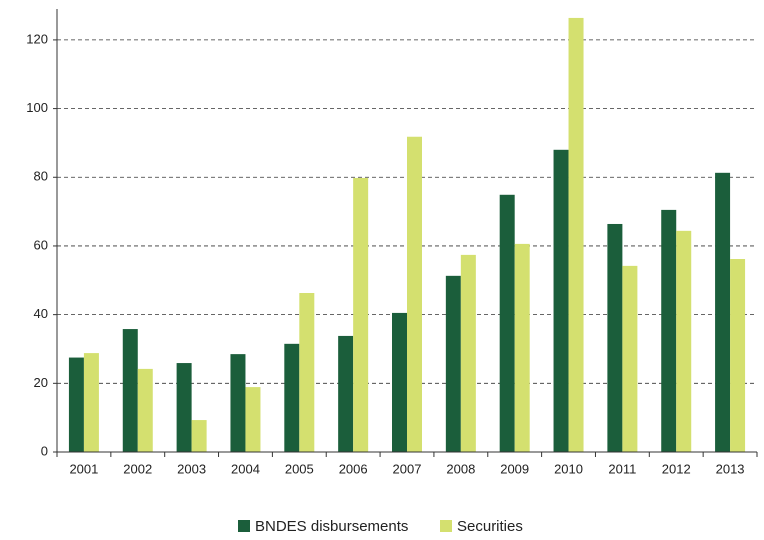 This screenshot has height=540, width=764. Describe the element at coordinates (44, 450) in the screenshot. I see `y-tick-label: 0` at that location.